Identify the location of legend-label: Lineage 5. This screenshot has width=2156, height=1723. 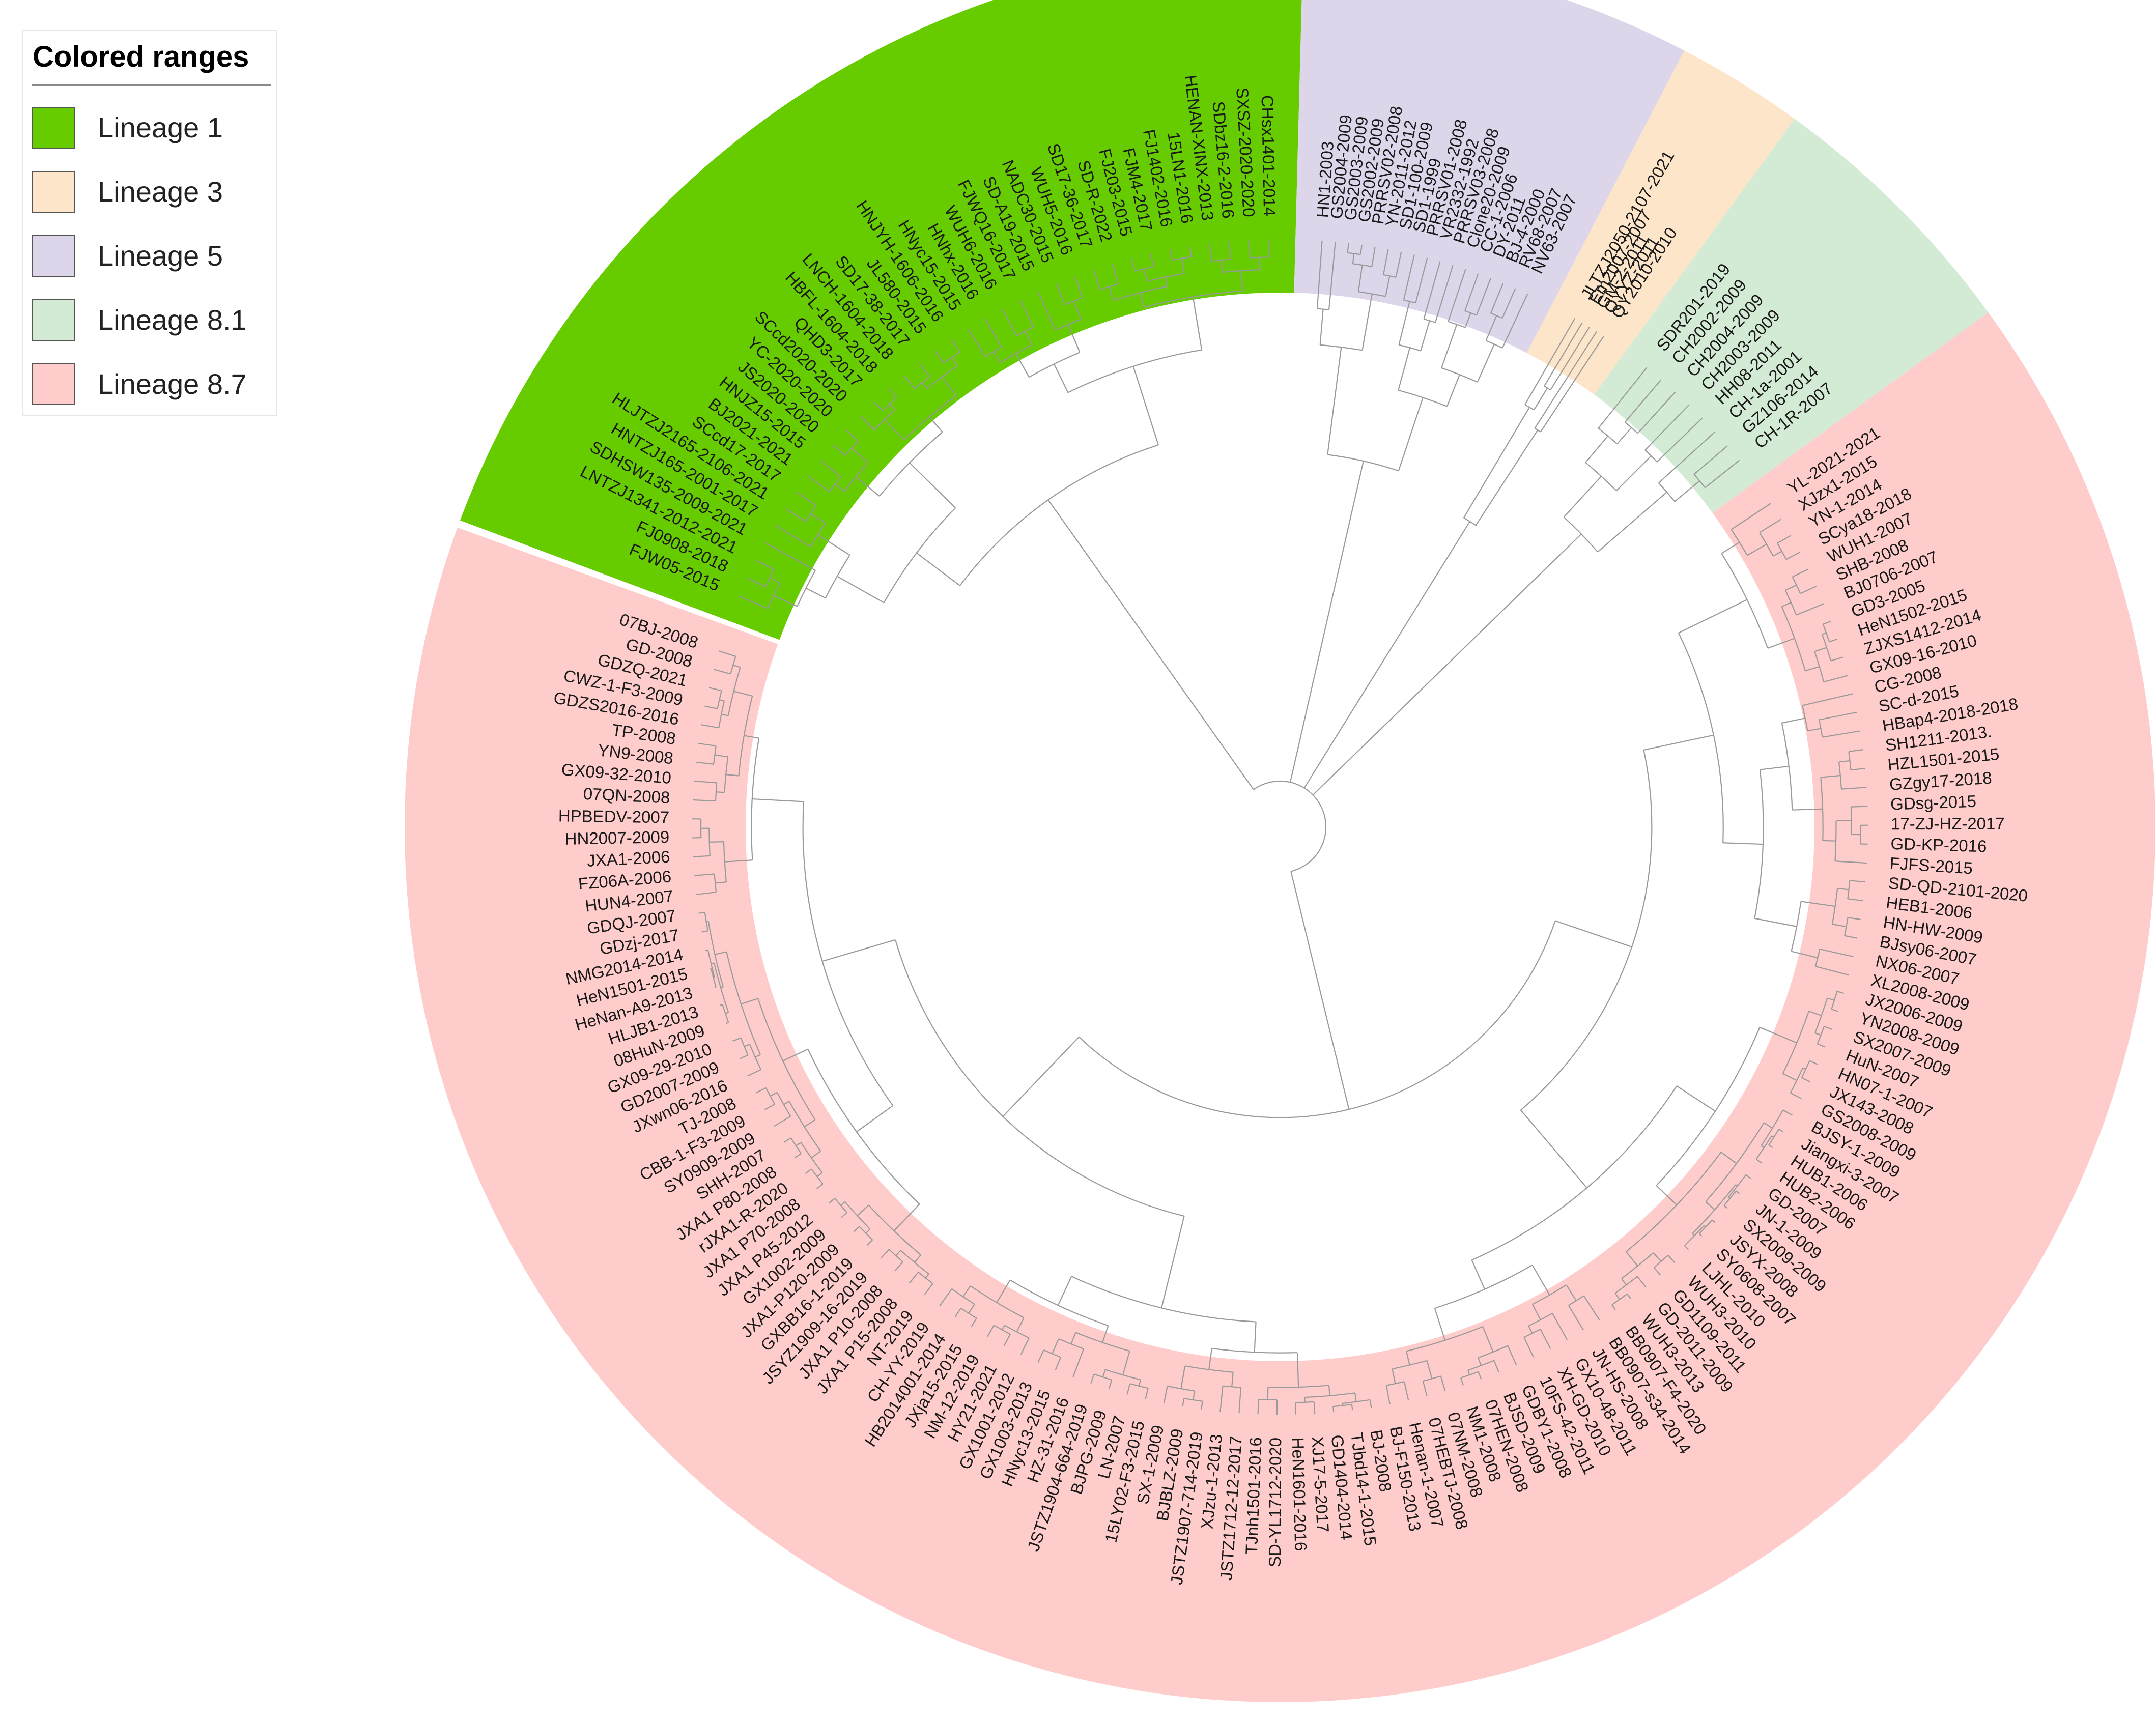
(160, 256).